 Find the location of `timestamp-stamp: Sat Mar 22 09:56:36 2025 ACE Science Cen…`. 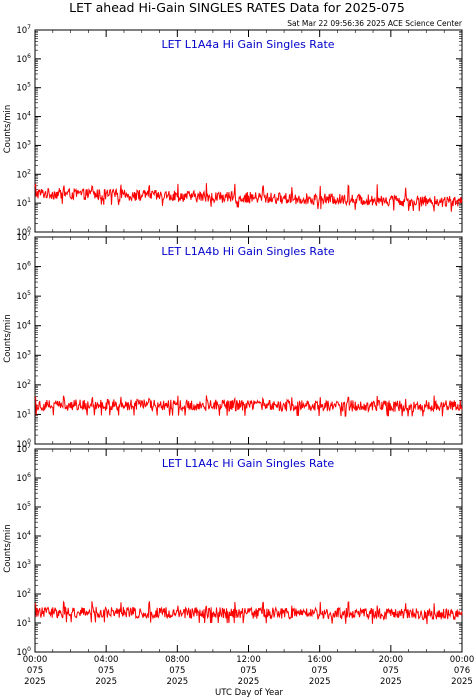

timestamp-stamp: Sat Mar 22 09:56:36 2025 ACE Science Cen… is located at coordinates (375, 23).